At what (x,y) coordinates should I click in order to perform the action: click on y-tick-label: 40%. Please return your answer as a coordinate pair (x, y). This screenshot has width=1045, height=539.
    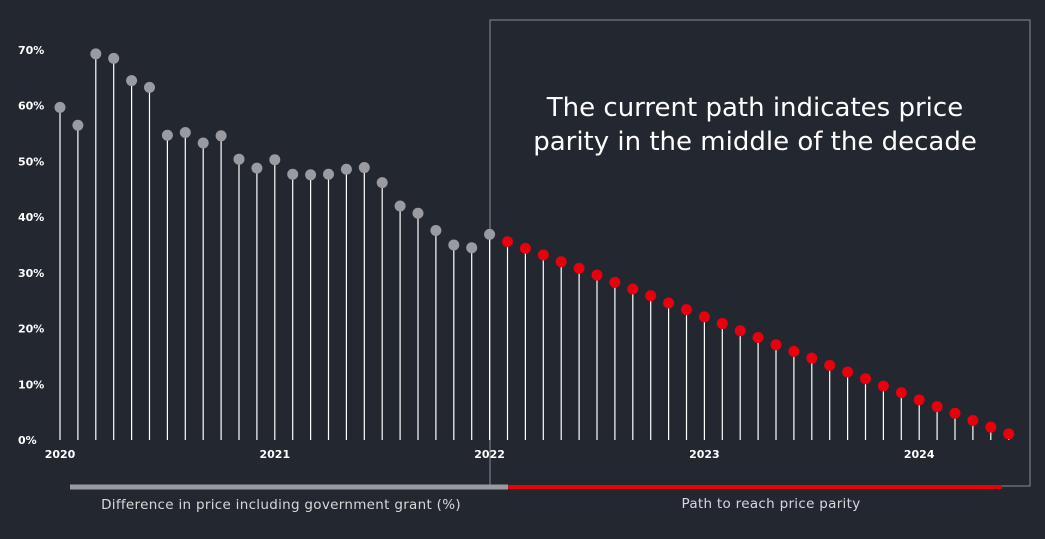
    Looking at the image, I should click on (31, 217).